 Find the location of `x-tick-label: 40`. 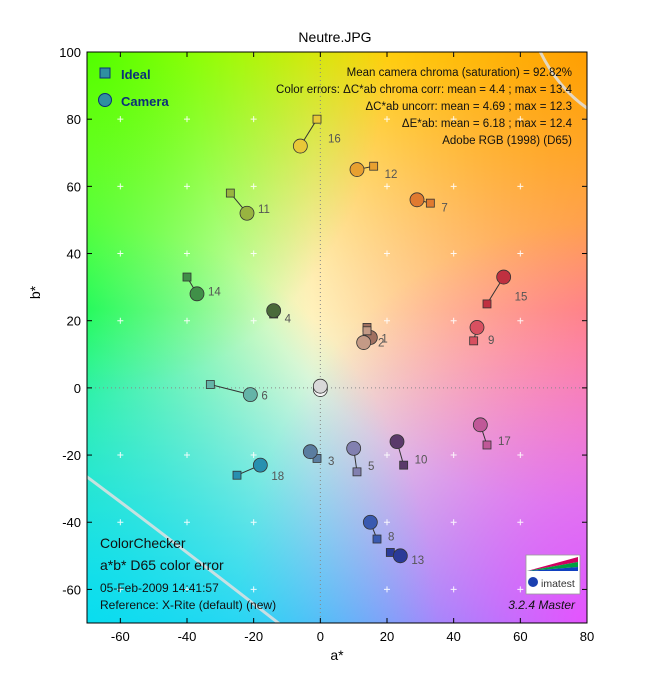

x-tick-label: 40 is located at coordinates (453, 636).